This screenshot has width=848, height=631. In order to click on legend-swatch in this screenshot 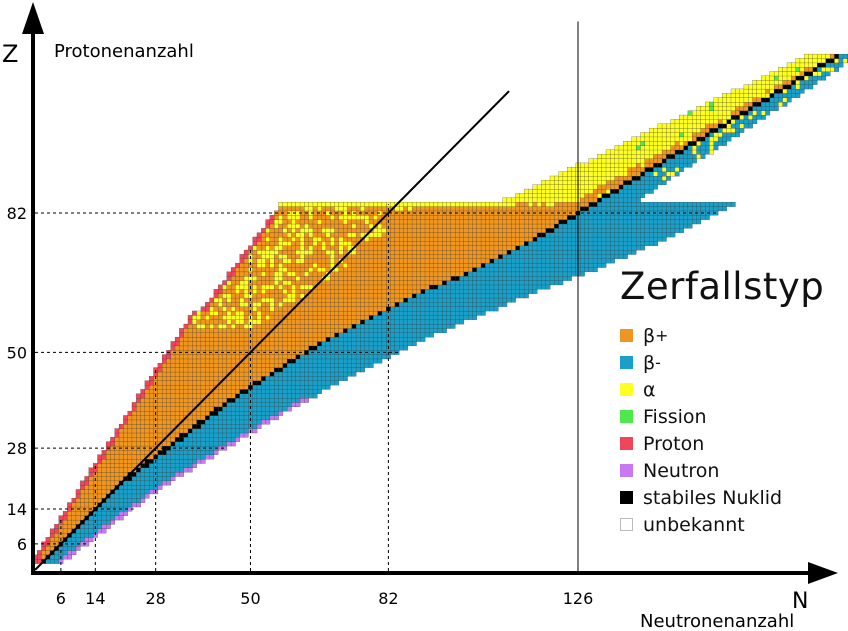, I will do `click(626, 497)`.